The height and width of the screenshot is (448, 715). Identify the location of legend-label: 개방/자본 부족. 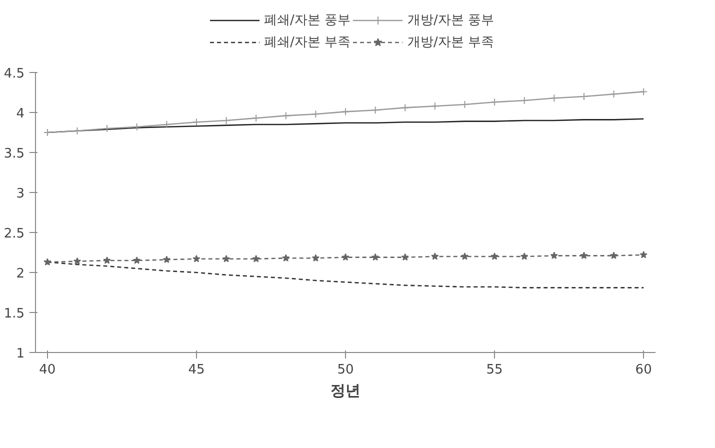
(451, 42).